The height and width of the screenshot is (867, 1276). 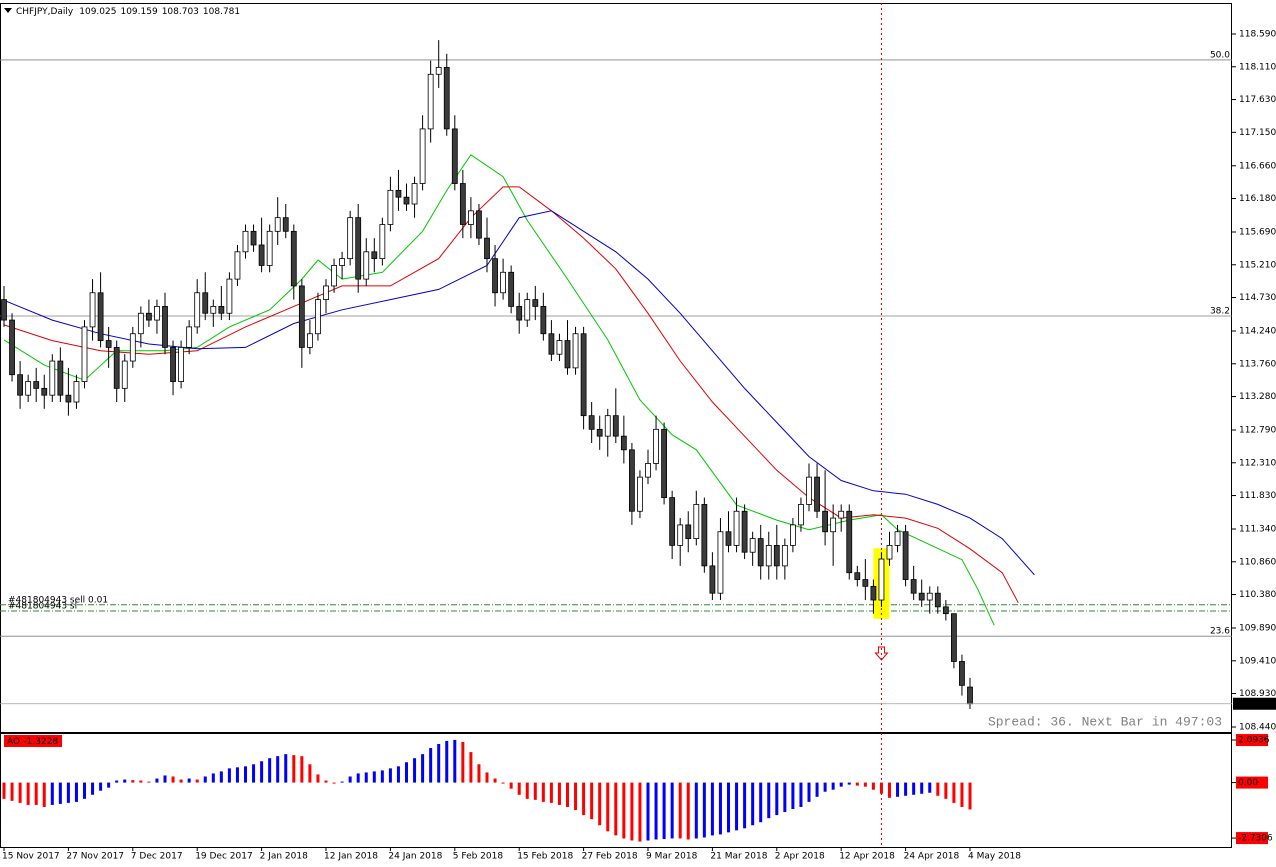 I want to click on x-tick-label: 5 Feb 2018, so click(x=478, y=857).